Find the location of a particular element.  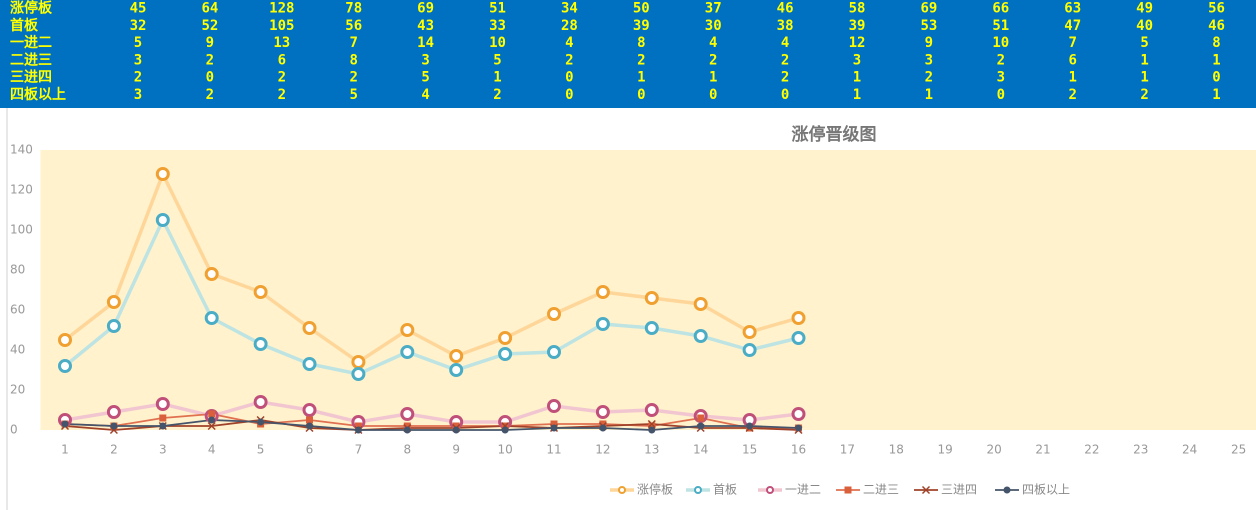

x-tick-label: 9 is located at coordinates (456, 450).